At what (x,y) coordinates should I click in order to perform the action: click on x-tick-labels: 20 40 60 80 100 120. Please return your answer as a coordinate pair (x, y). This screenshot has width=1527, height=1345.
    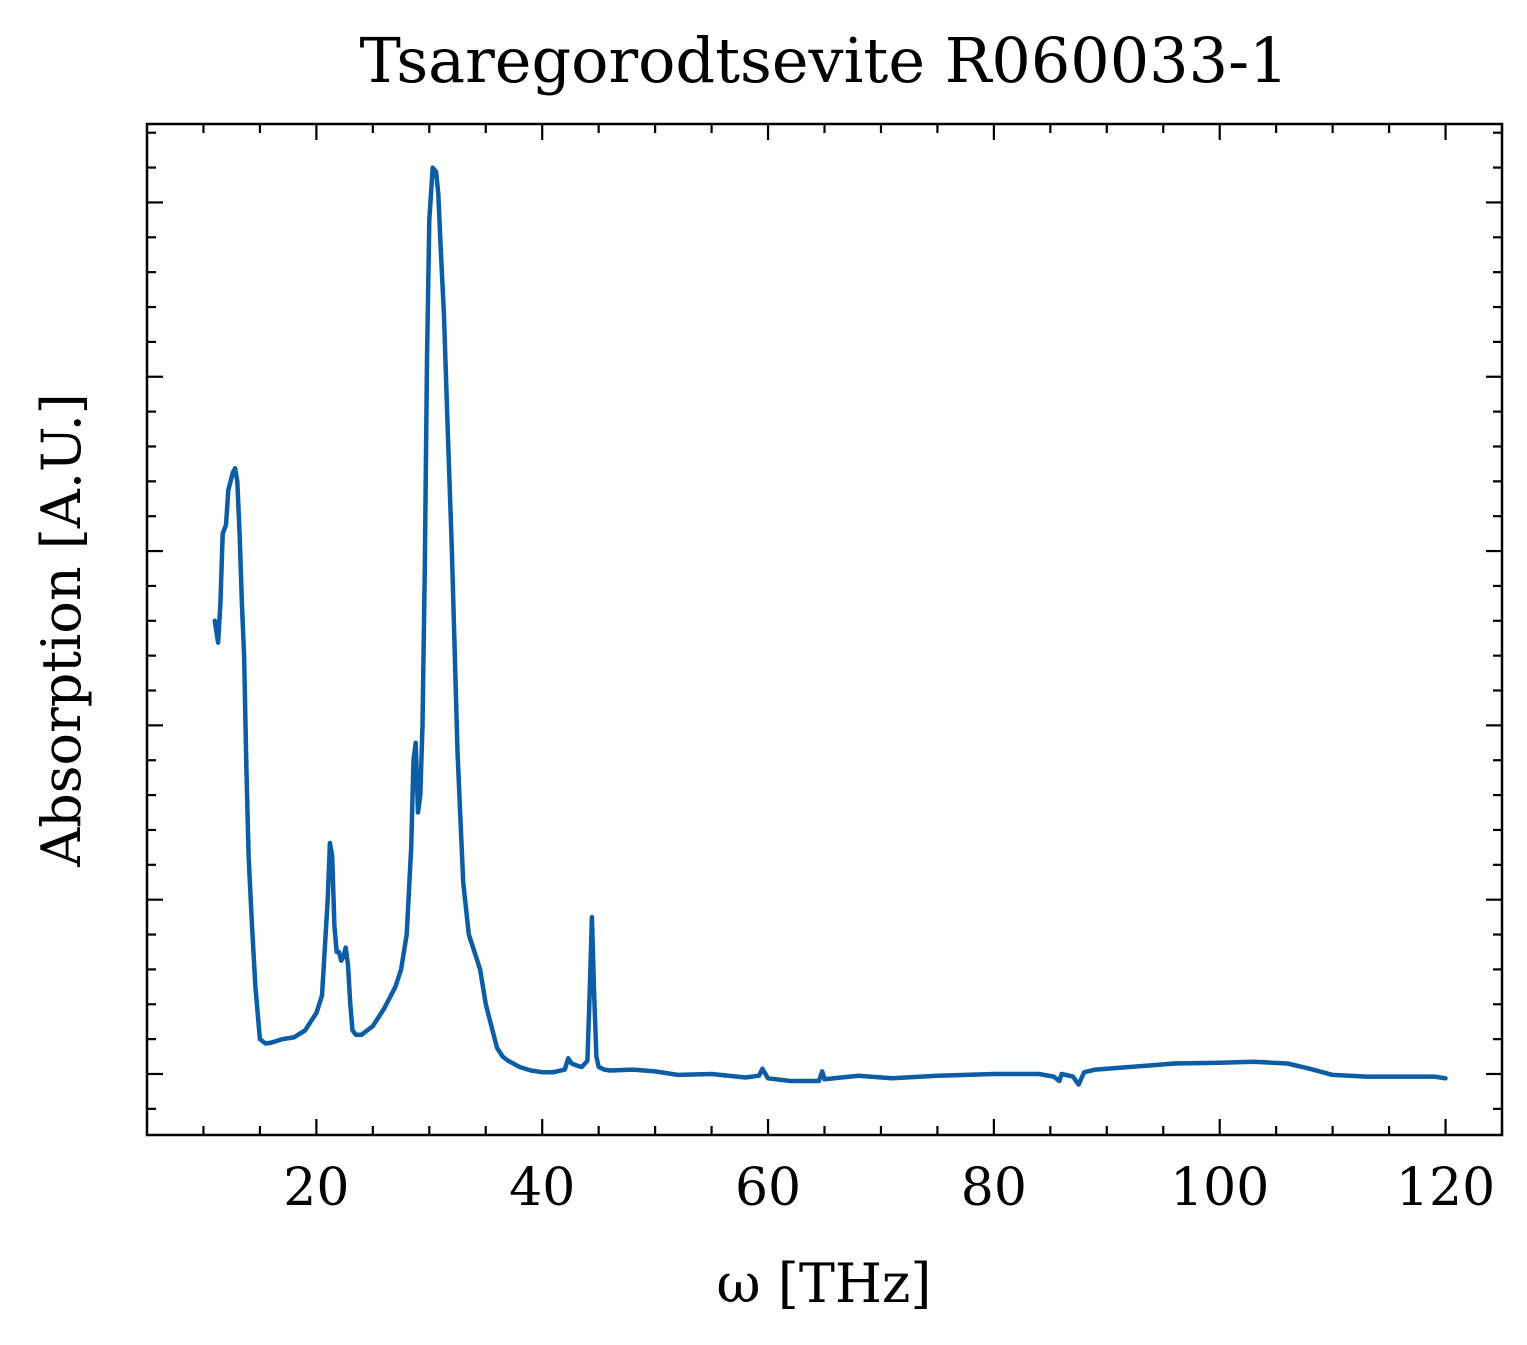
    Looking at the image, I should click on (889, 1188).